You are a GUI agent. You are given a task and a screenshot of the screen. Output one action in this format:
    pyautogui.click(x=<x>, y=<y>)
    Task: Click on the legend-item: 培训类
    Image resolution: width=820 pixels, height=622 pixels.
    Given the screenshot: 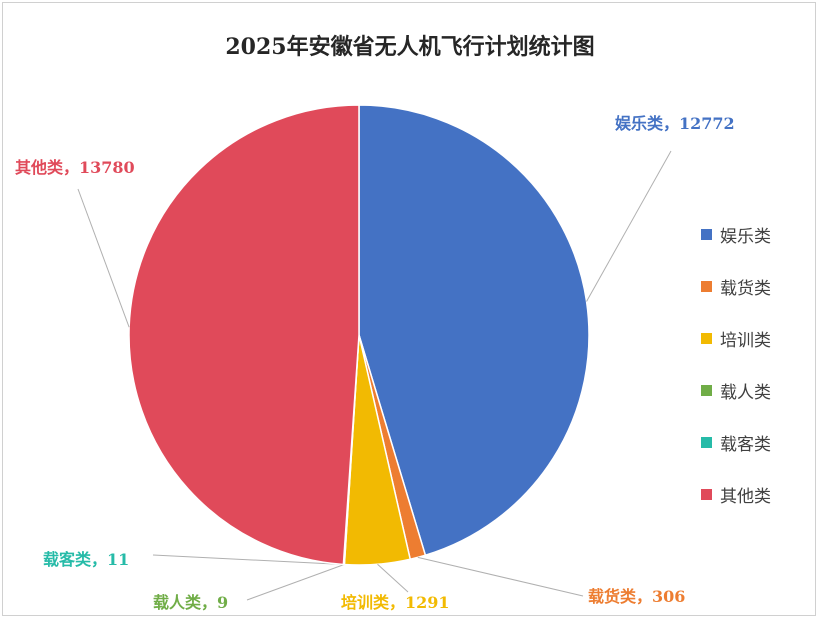 What is the action you would take?
    pyautogui.click(x=736, y=338)
    